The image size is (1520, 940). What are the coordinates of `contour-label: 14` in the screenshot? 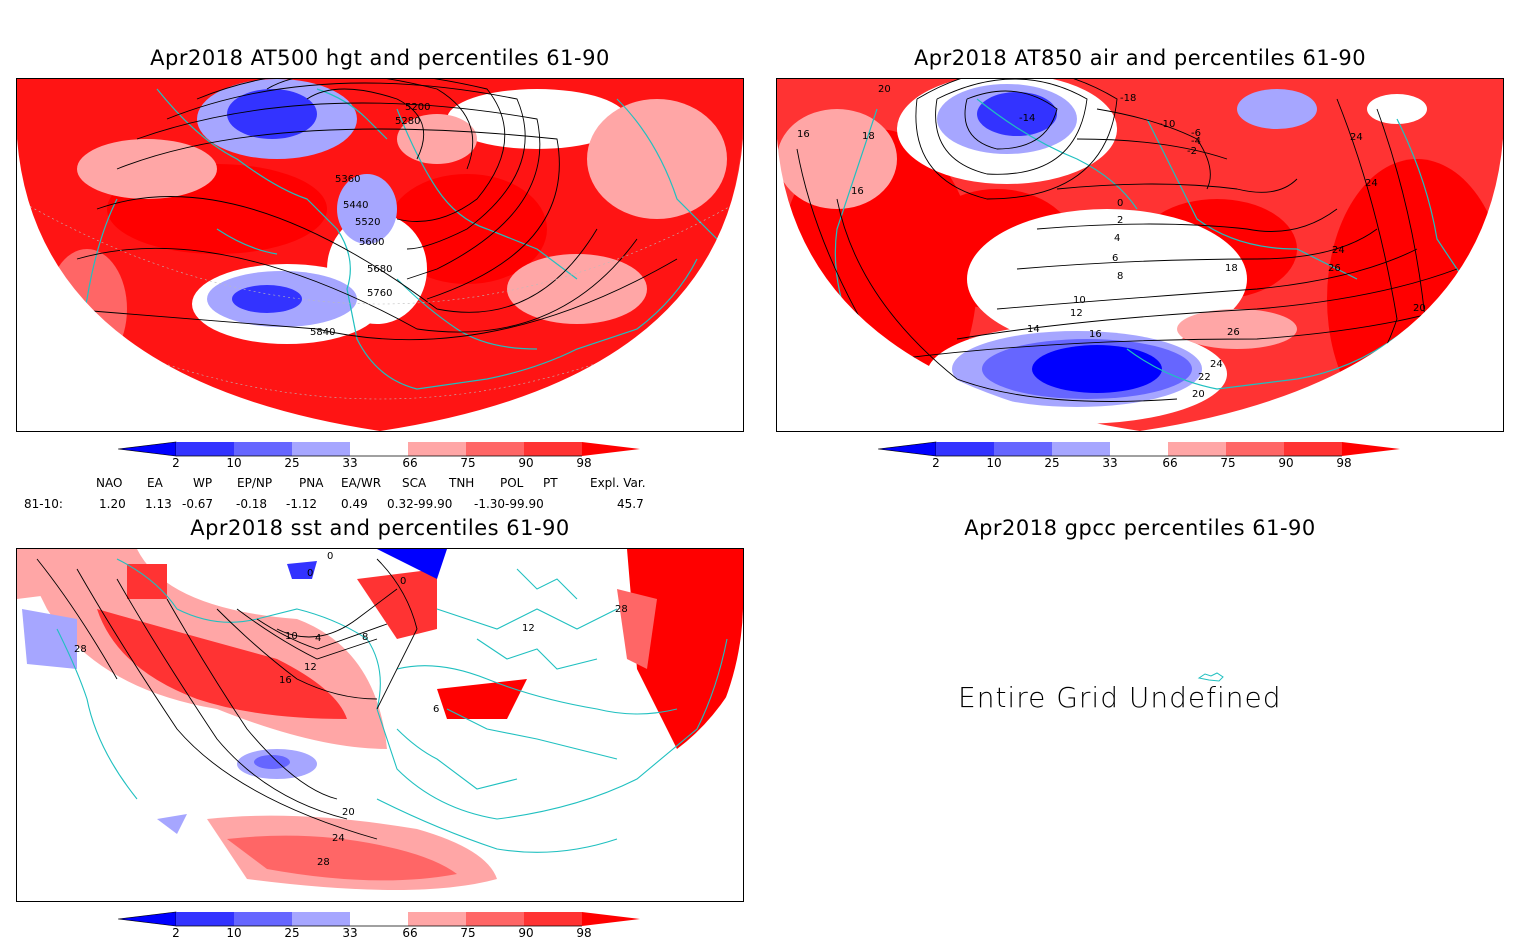 It's located at (1033, 329).